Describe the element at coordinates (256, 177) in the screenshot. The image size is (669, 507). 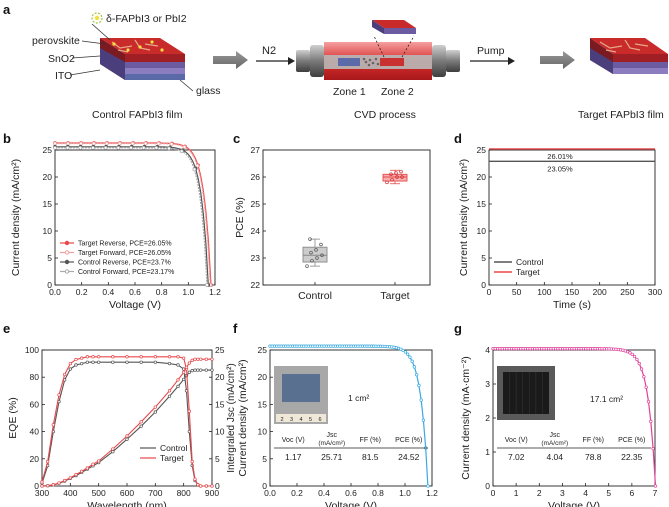
I see `y-tick-label: 26` at that location.